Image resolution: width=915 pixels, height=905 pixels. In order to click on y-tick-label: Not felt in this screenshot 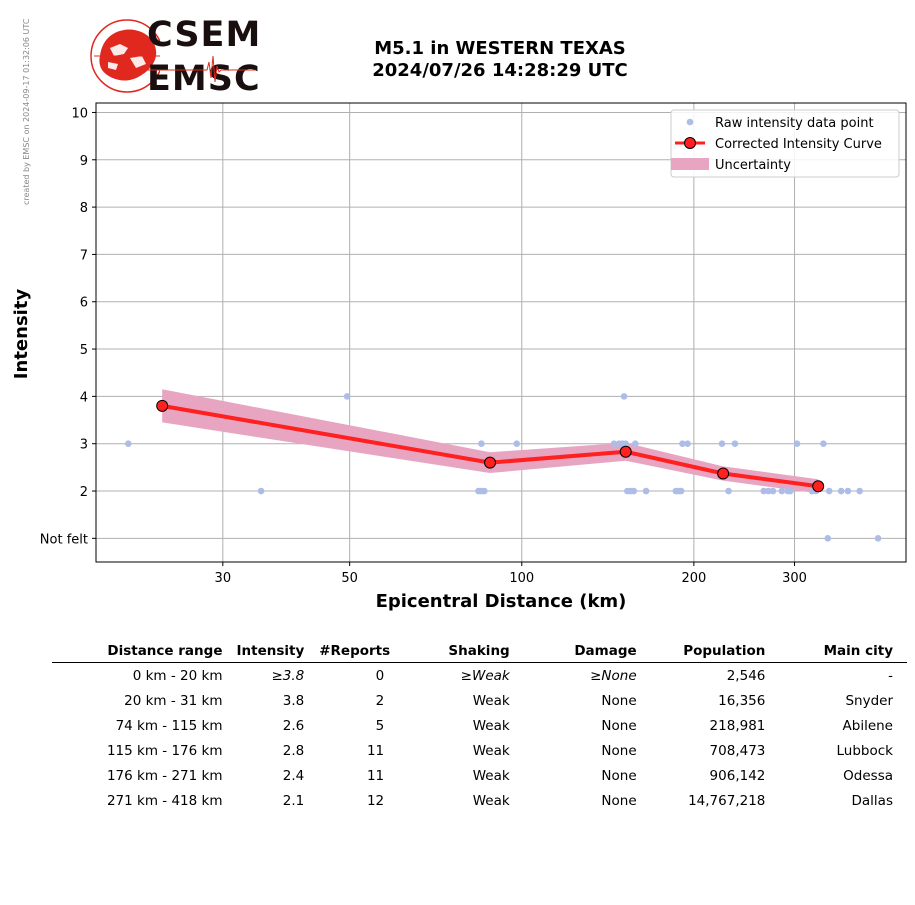, I will do `click(64, 539)`.